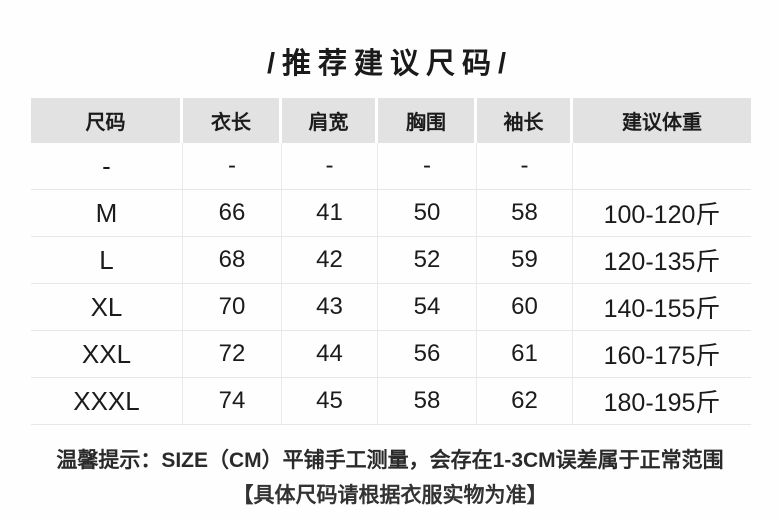  Describe the element at coordinates (662, 120) in the screenshot. I see `column-header-suggested-weight: 建议体重` at that location.